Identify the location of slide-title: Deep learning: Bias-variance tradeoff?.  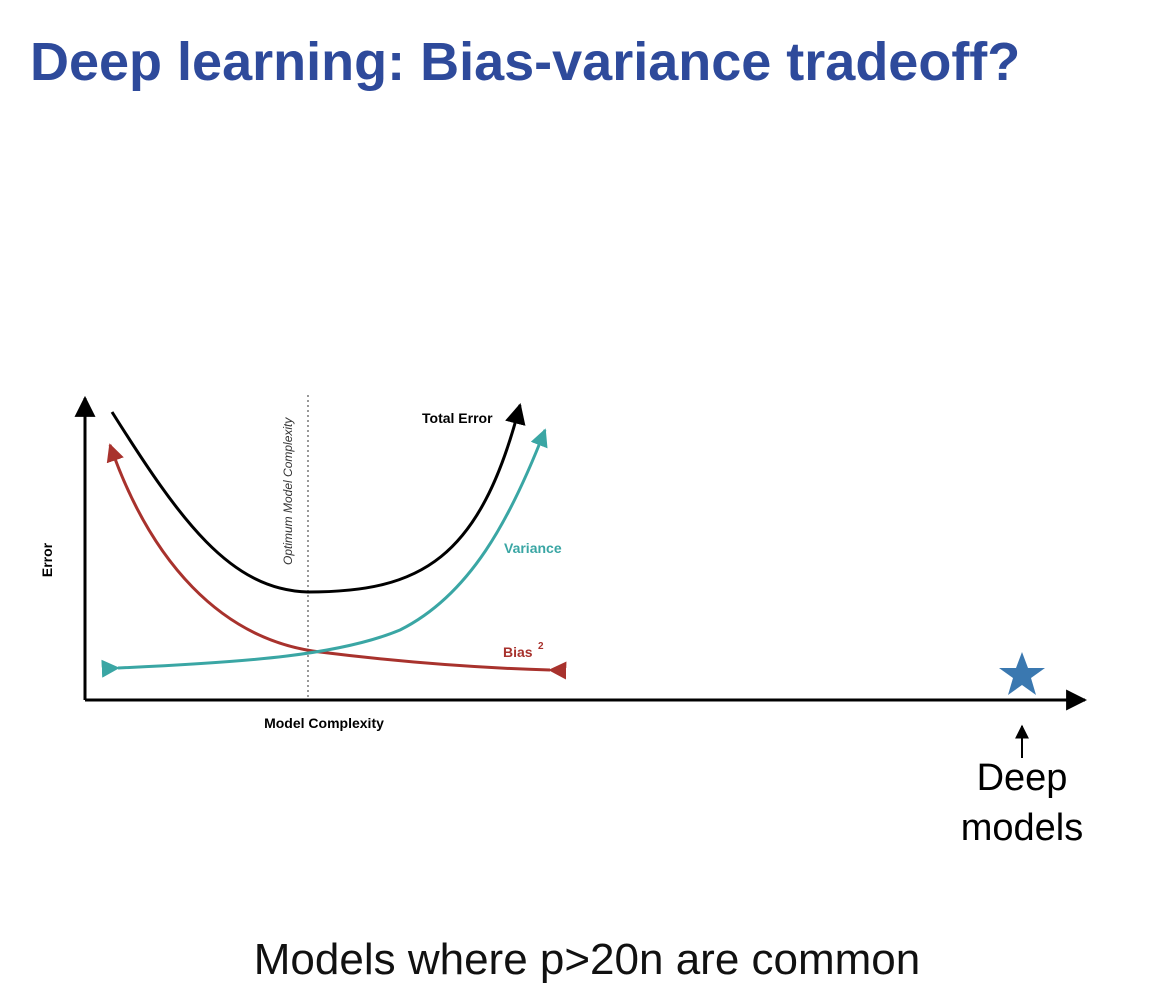
(525, 62).